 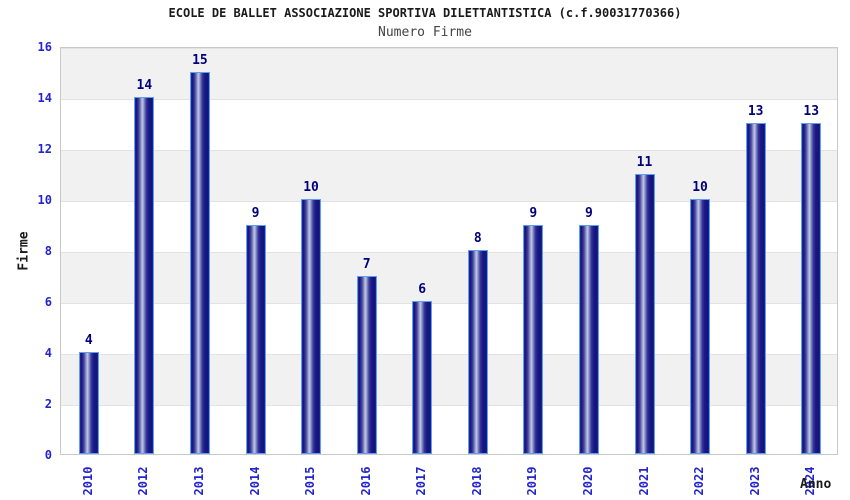 What do you see at coordinates (422, 377) in the screenshot?
I see `bar-2017` at bounding box center [422, 377].